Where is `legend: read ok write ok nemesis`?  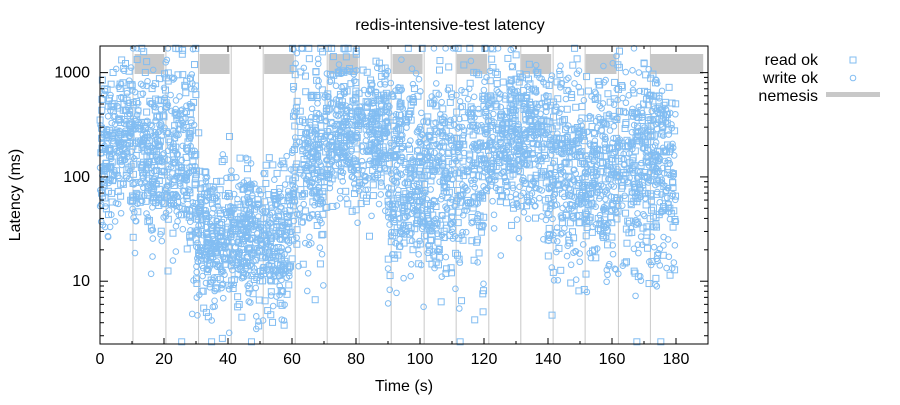
legend: read ok write ok nemesis is located at coordinates (819, 78).